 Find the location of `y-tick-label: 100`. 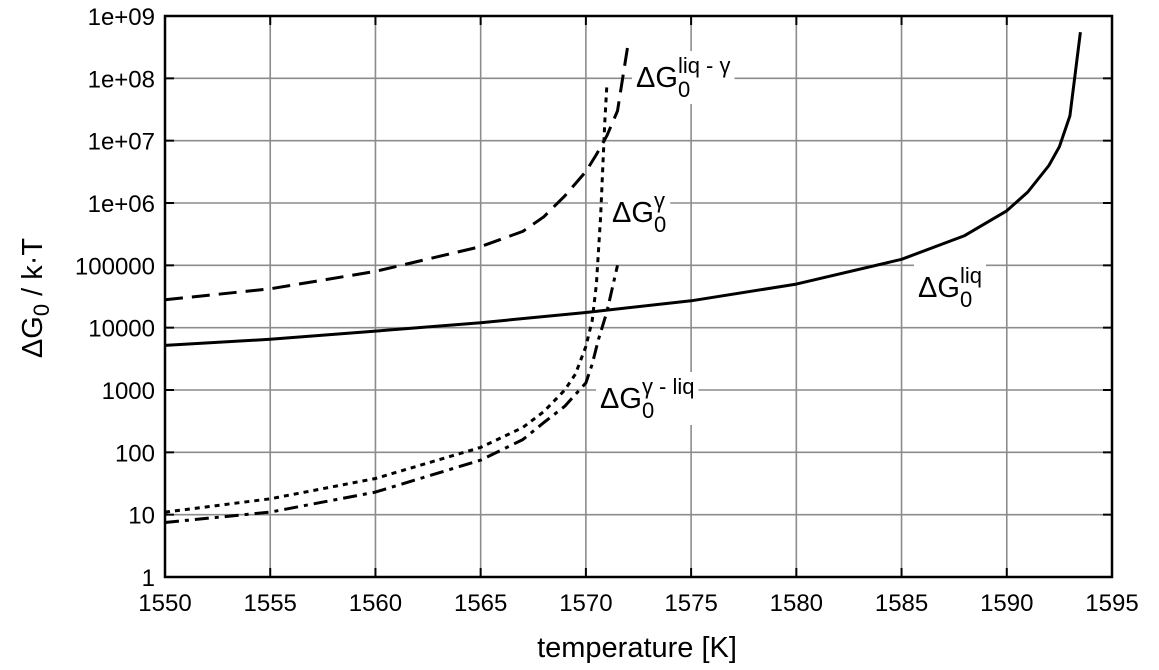

y-tick-label: 100 is located at coordinates (135, 453).